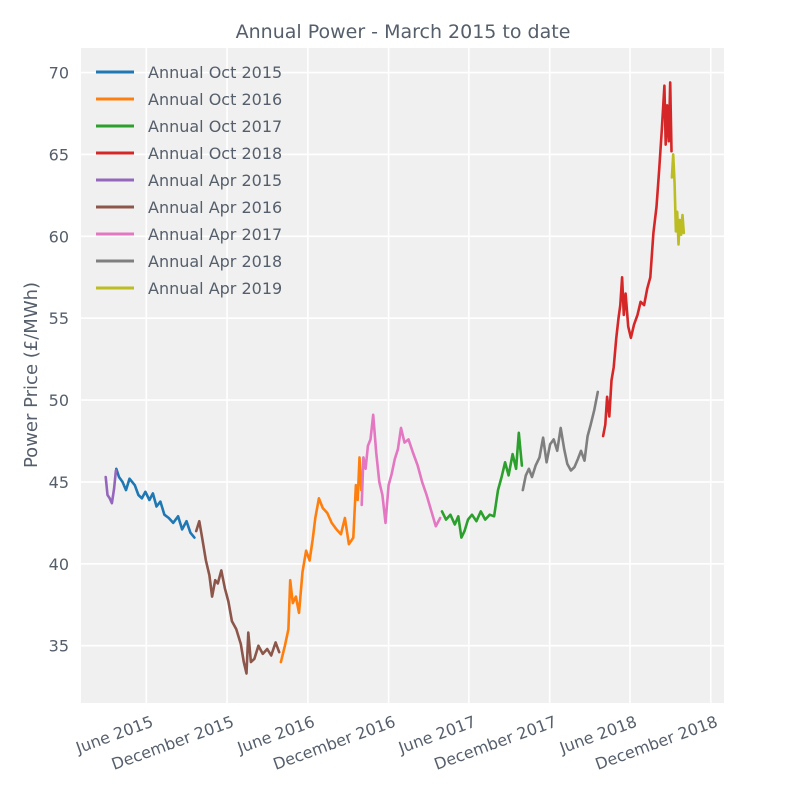  What do you see at coordinates (215, 261) in the screenshot?
I see `legend-label: Annual Apr 2018` at bounding box center [215, 261].